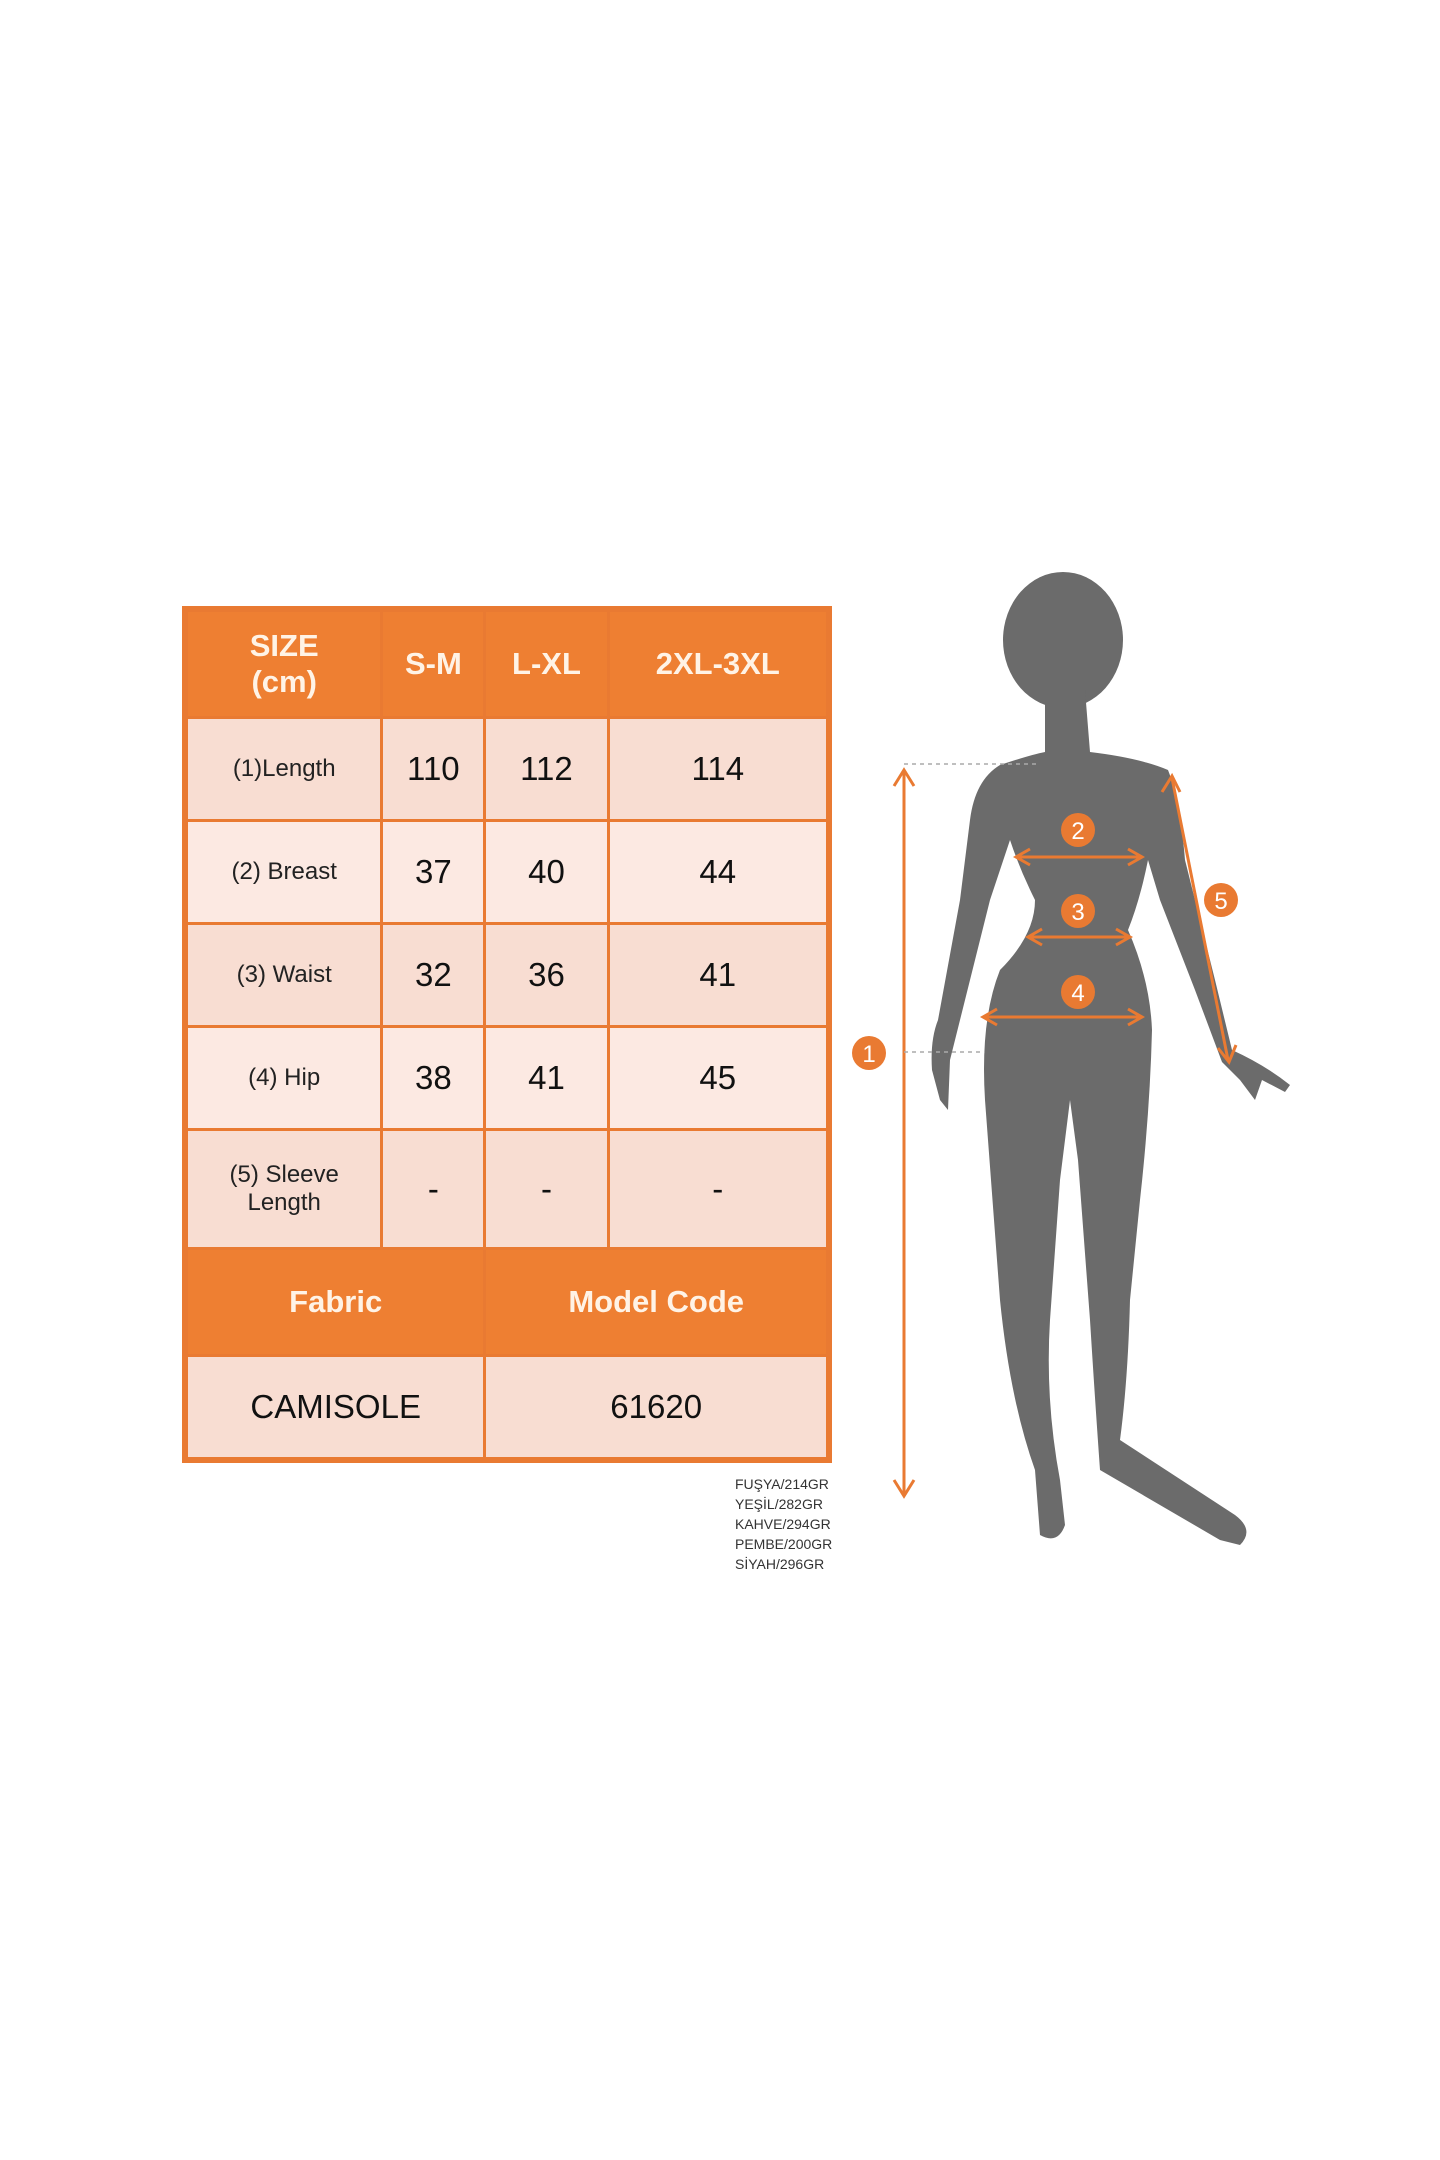 The width and height of the screenshot is (1440, 2160). What do you see at coordinates (284, 872) in the screenshot?
I see `row-label: (2) Breast` at bounding box center [284, 872].